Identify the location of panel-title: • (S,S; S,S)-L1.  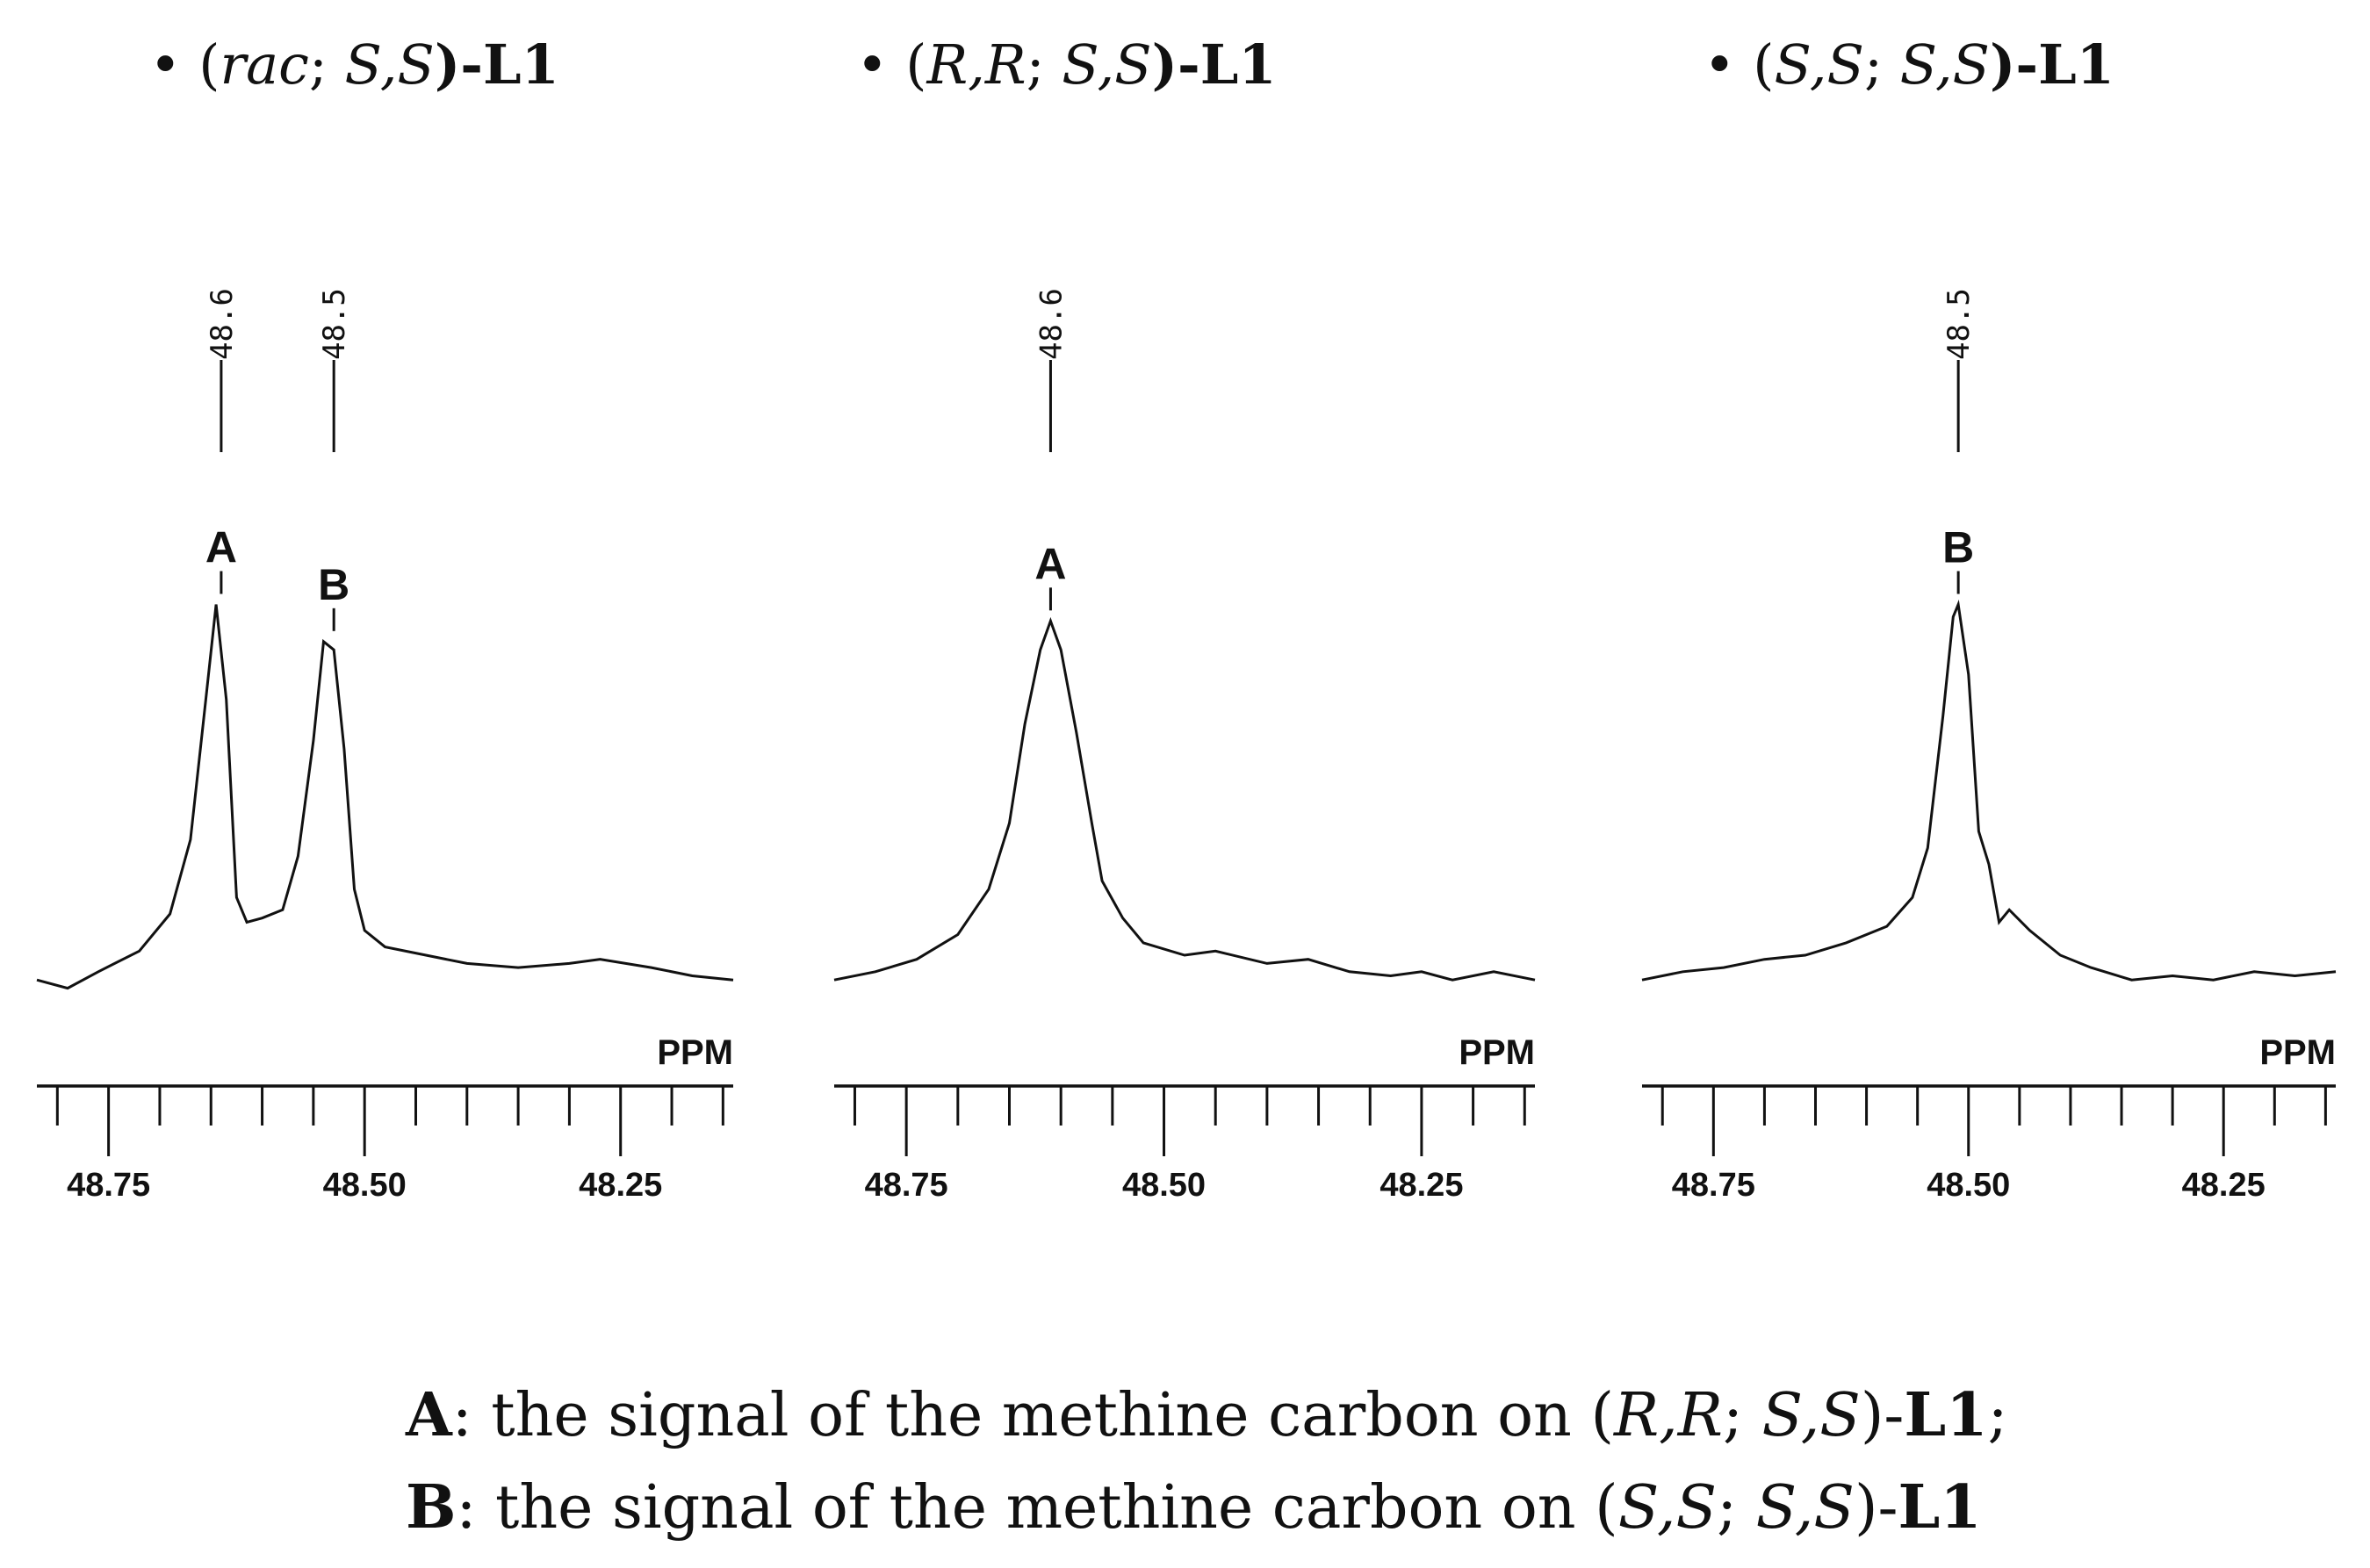
(1909, 64).